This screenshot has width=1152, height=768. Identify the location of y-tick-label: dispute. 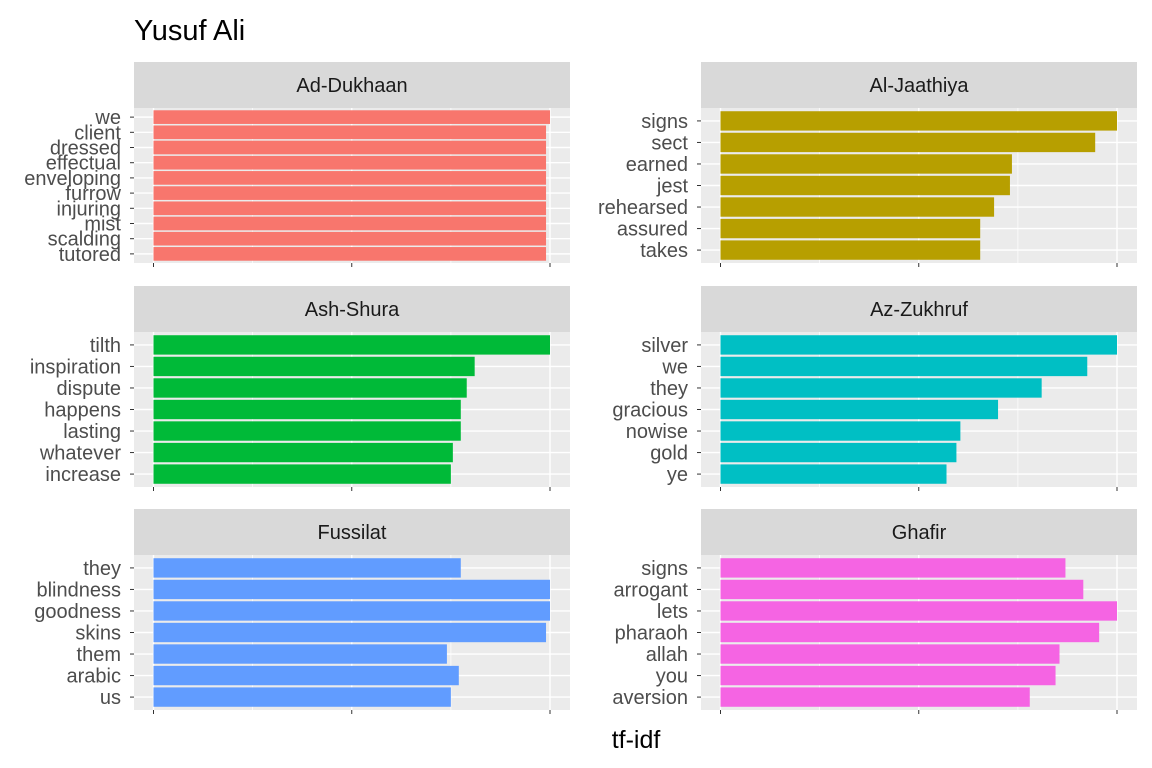
(89, 389).